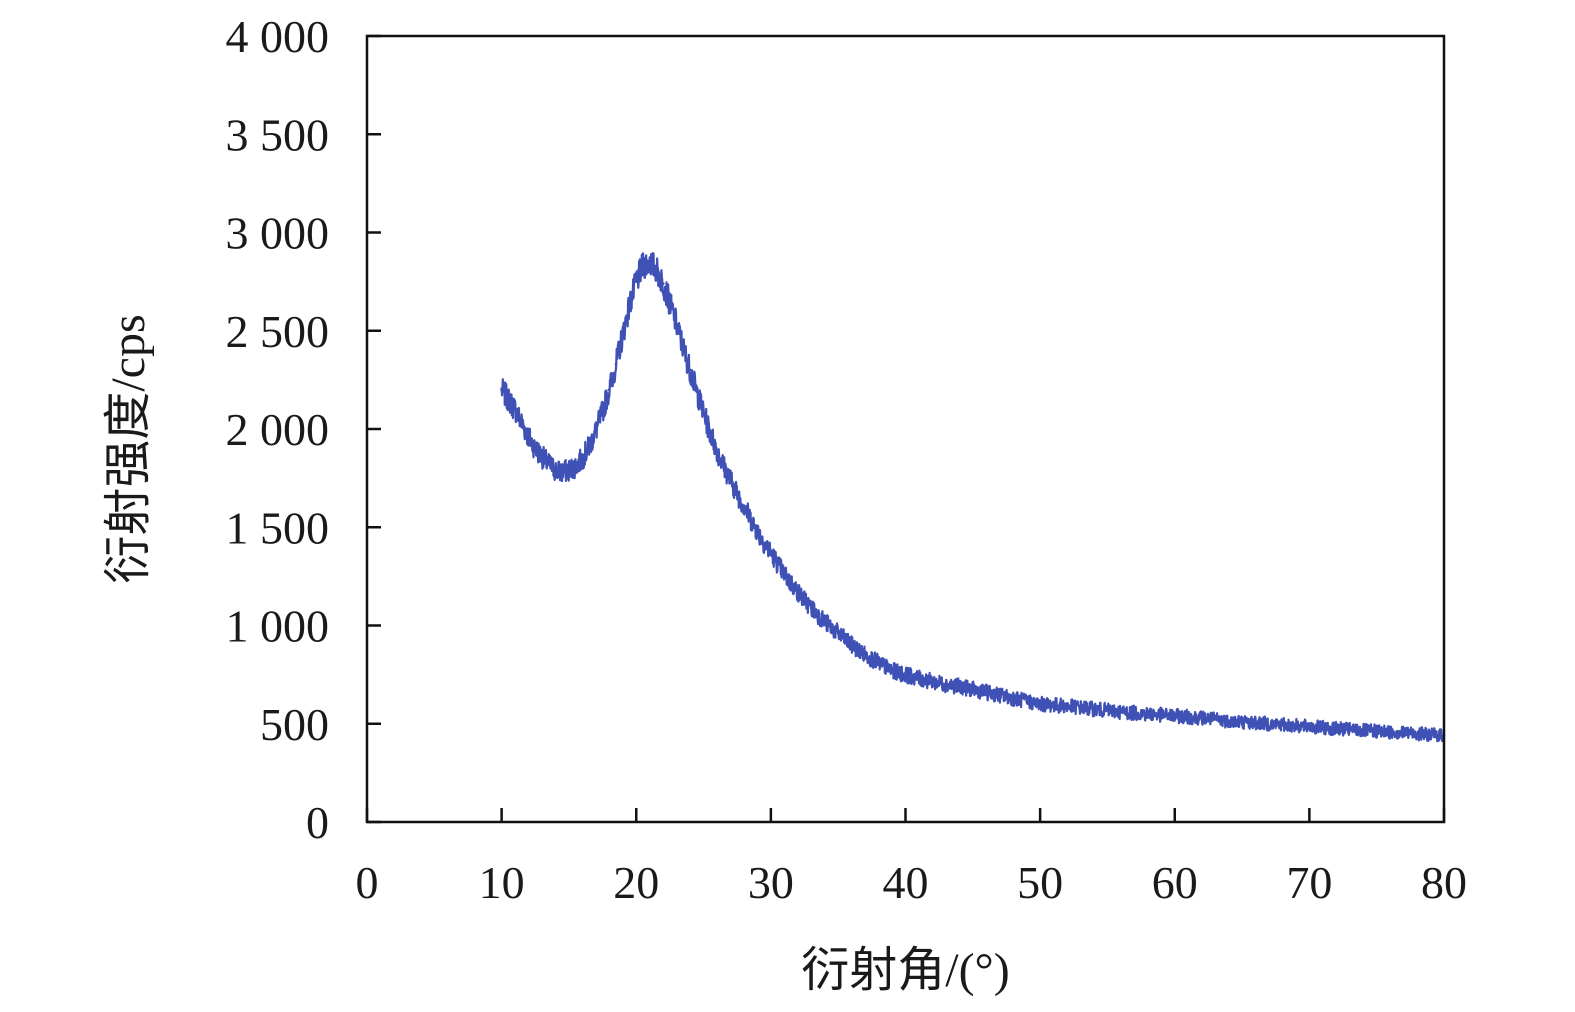 The image size is (1575, 1012). What do you see at coordinates (278, 134) in the screenshot?
I see `y-tick-label-7: 3 500` at bounding box center [278, 134].